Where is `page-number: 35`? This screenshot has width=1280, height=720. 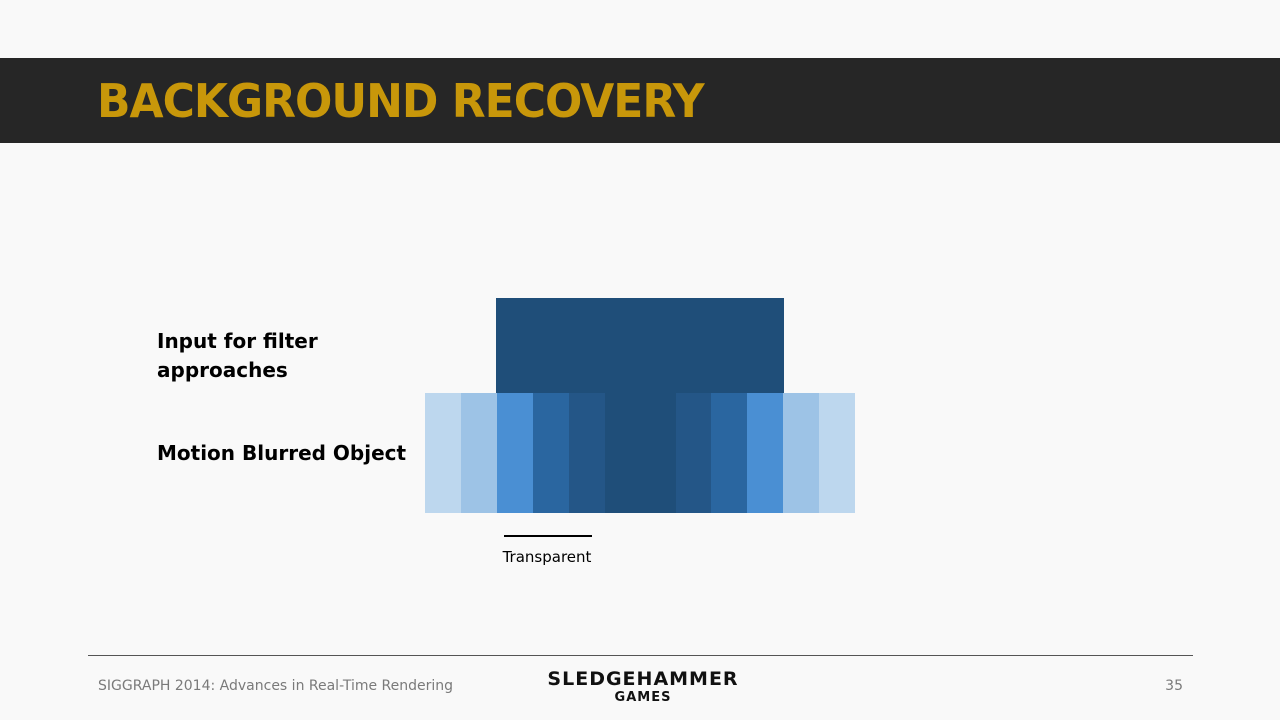 page-number: 35 is located at coordinates (1174, 686).